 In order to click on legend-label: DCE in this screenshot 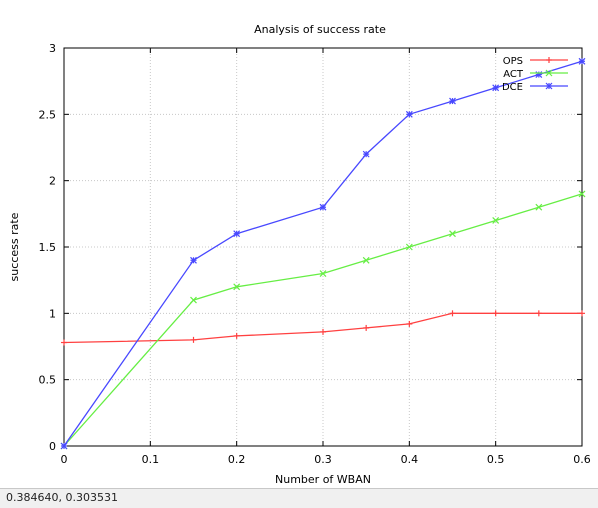, I will do `click(512, 87)`.